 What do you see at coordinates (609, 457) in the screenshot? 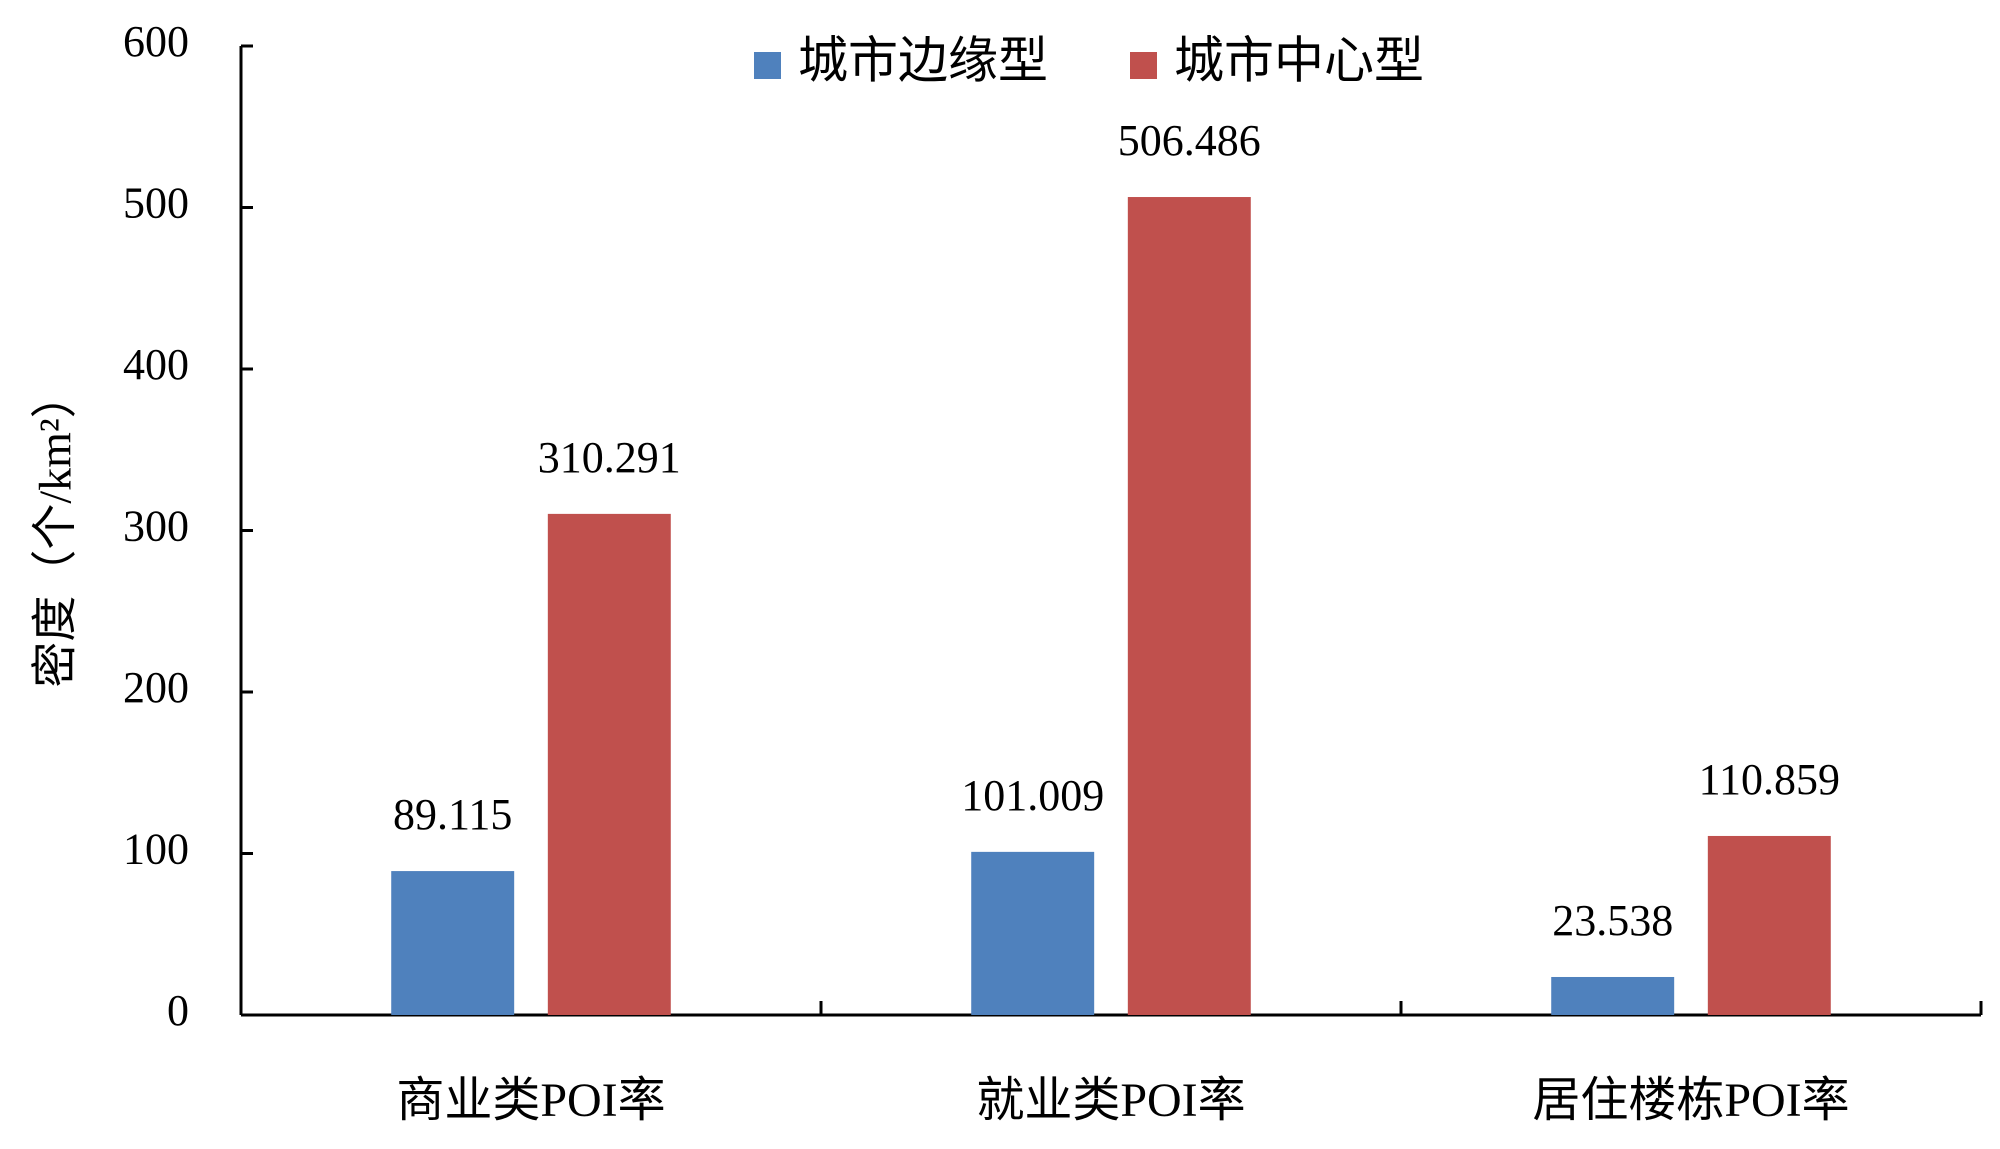
I see `value-label: 310.291` at bounding box center [609, 457].